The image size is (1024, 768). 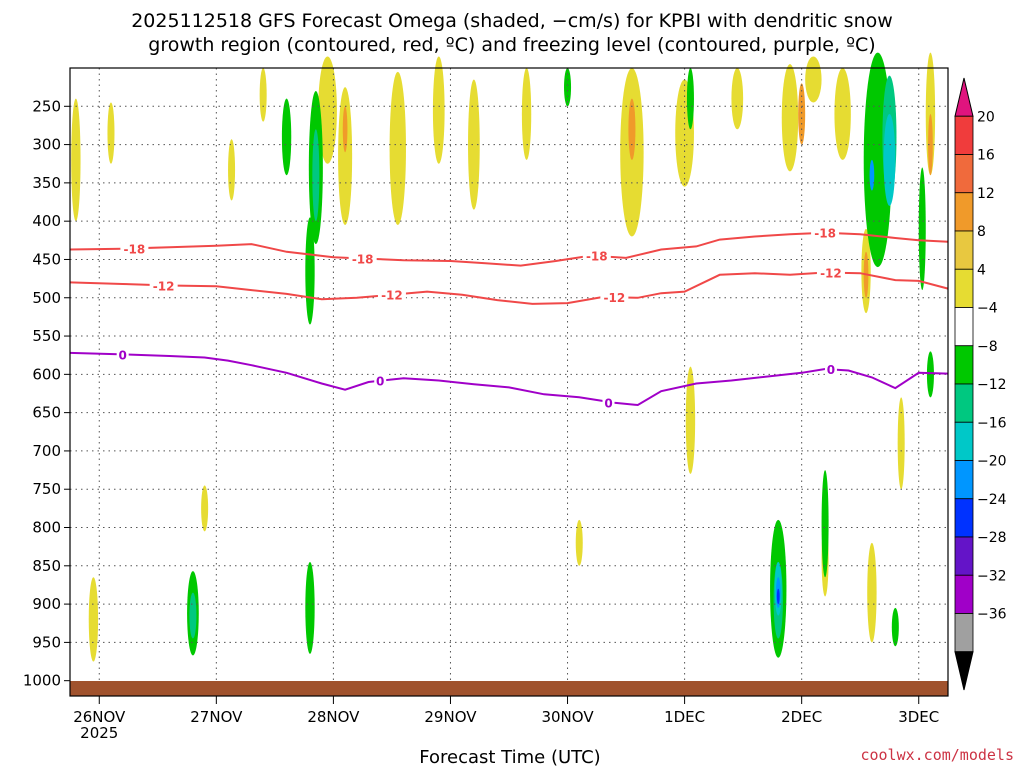 What do you see at coordinates (450, 717) in the screenshot?
I see `x-tick-label: 29NOV` at bounding box center [450, 717].